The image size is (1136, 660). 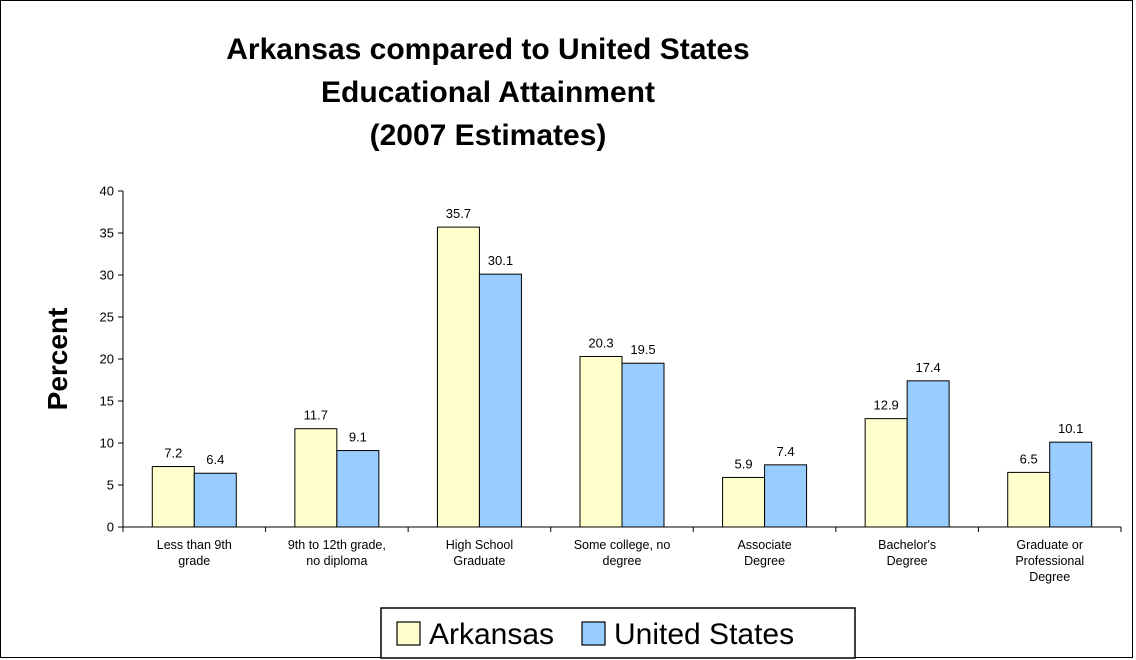 I want to click on y-tick-label: 5, so click(x=110, y=485).